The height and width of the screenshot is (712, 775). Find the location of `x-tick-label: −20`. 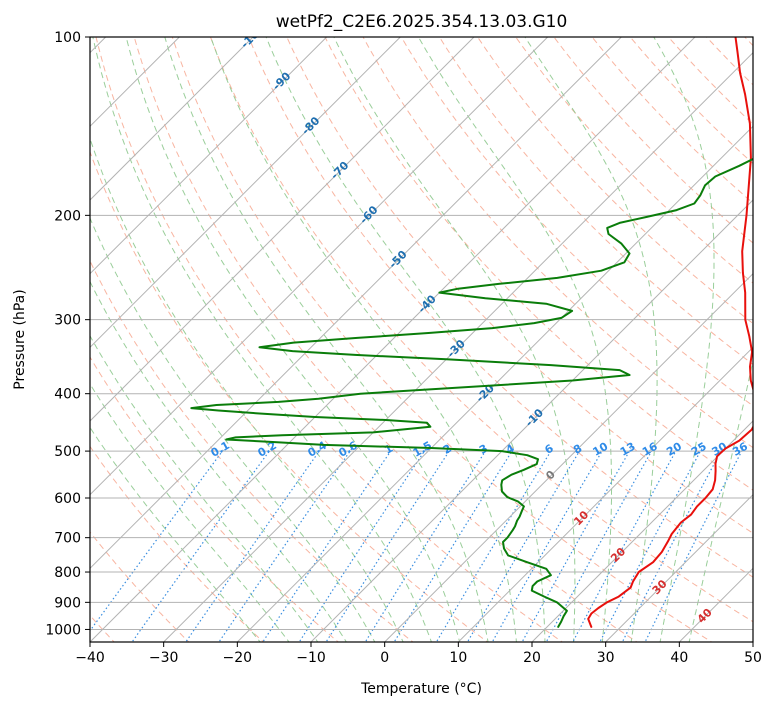

x-tick-label: −20 is located at coordinates (238, 658).